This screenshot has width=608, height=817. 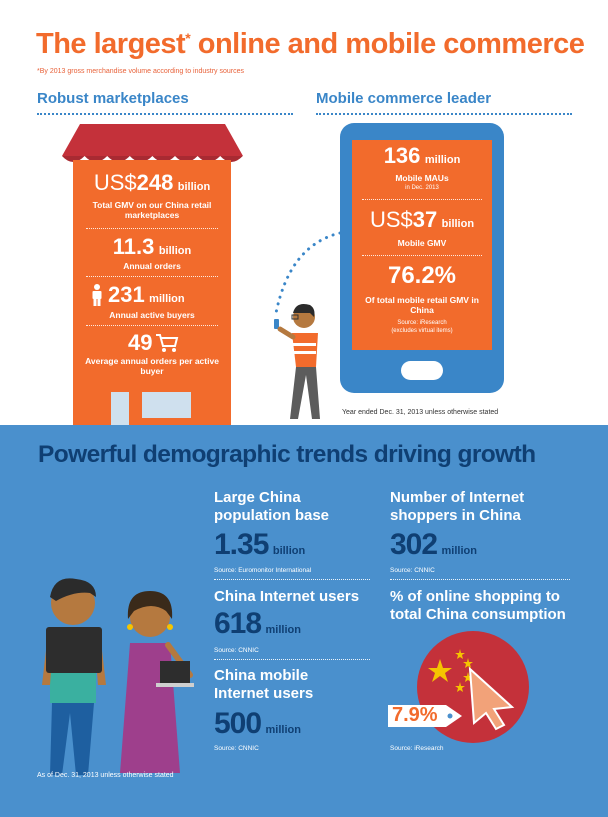 What do you see at coordinates (152, 315) in the screenshot?
I see `buyers-label: Annual active buyers` at bounding box center [152, 315].